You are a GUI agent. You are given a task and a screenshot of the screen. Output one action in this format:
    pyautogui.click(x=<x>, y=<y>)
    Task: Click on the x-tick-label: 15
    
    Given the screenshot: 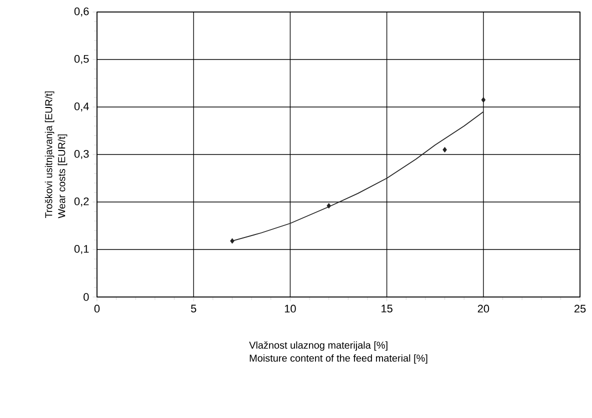 What is the action you would take?
    pyautogui.click(x=387, y=308)
    